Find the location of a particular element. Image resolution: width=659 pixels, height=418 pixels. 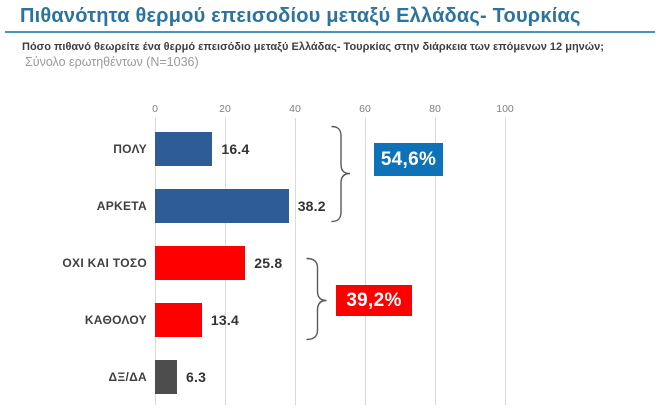

value-label: 38.2 is located at coordinates (311, 206).